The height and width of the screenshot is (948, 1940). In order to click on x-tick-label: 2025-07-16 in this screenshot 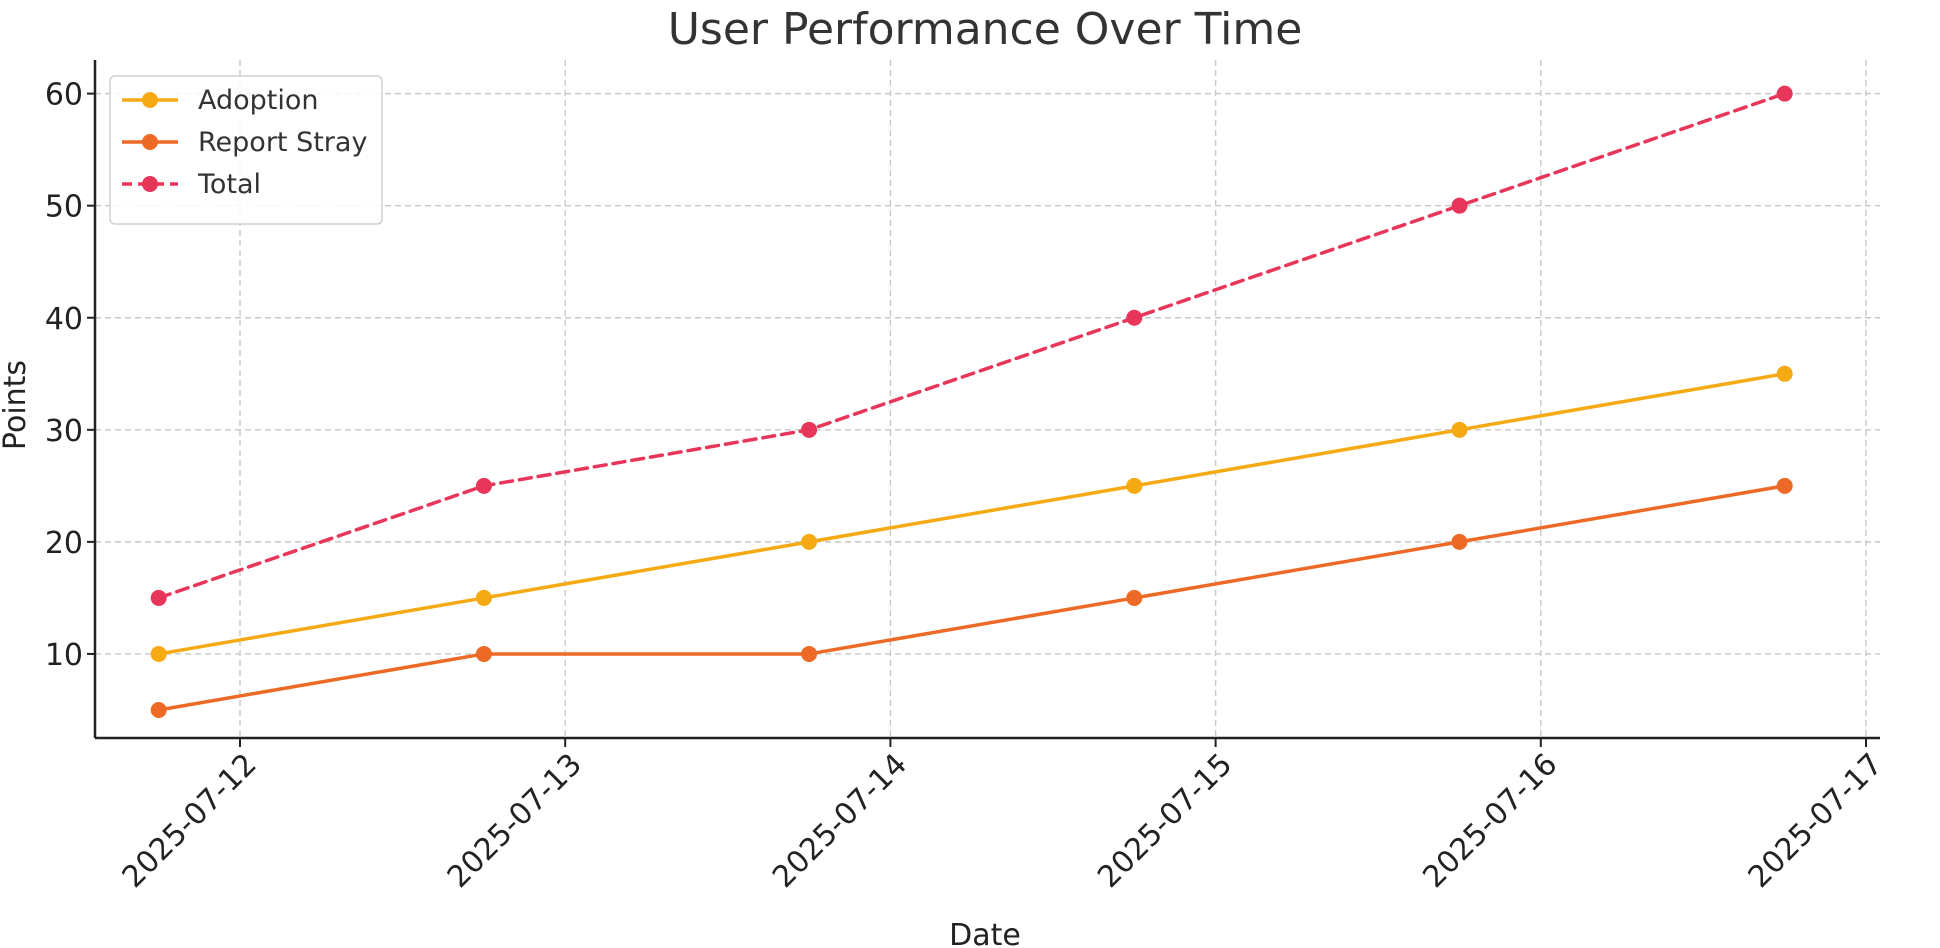, I will do `click(1490, 821)`.